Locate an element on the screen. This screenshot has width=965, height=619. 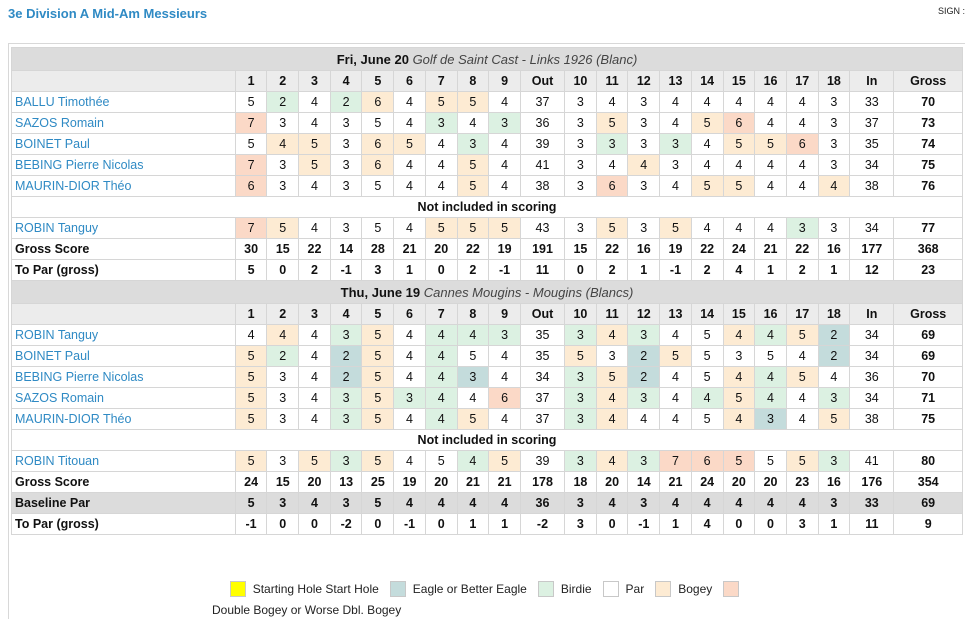
player-row: ROBIN Tanguy 4 4 4 3 5 4 4 4 3 35 3 4 3 4 5 4 4 5 2 34 69 is located at coordinates (487, 335).